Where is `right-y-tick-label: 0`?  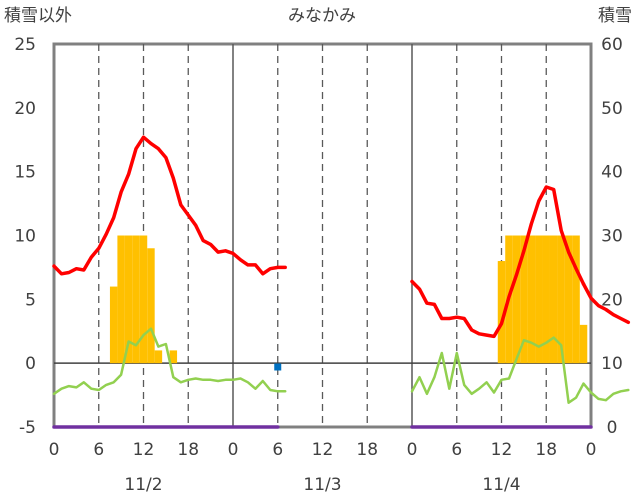 right-y-tick-label: 0 is located at coordinates (612, 428).